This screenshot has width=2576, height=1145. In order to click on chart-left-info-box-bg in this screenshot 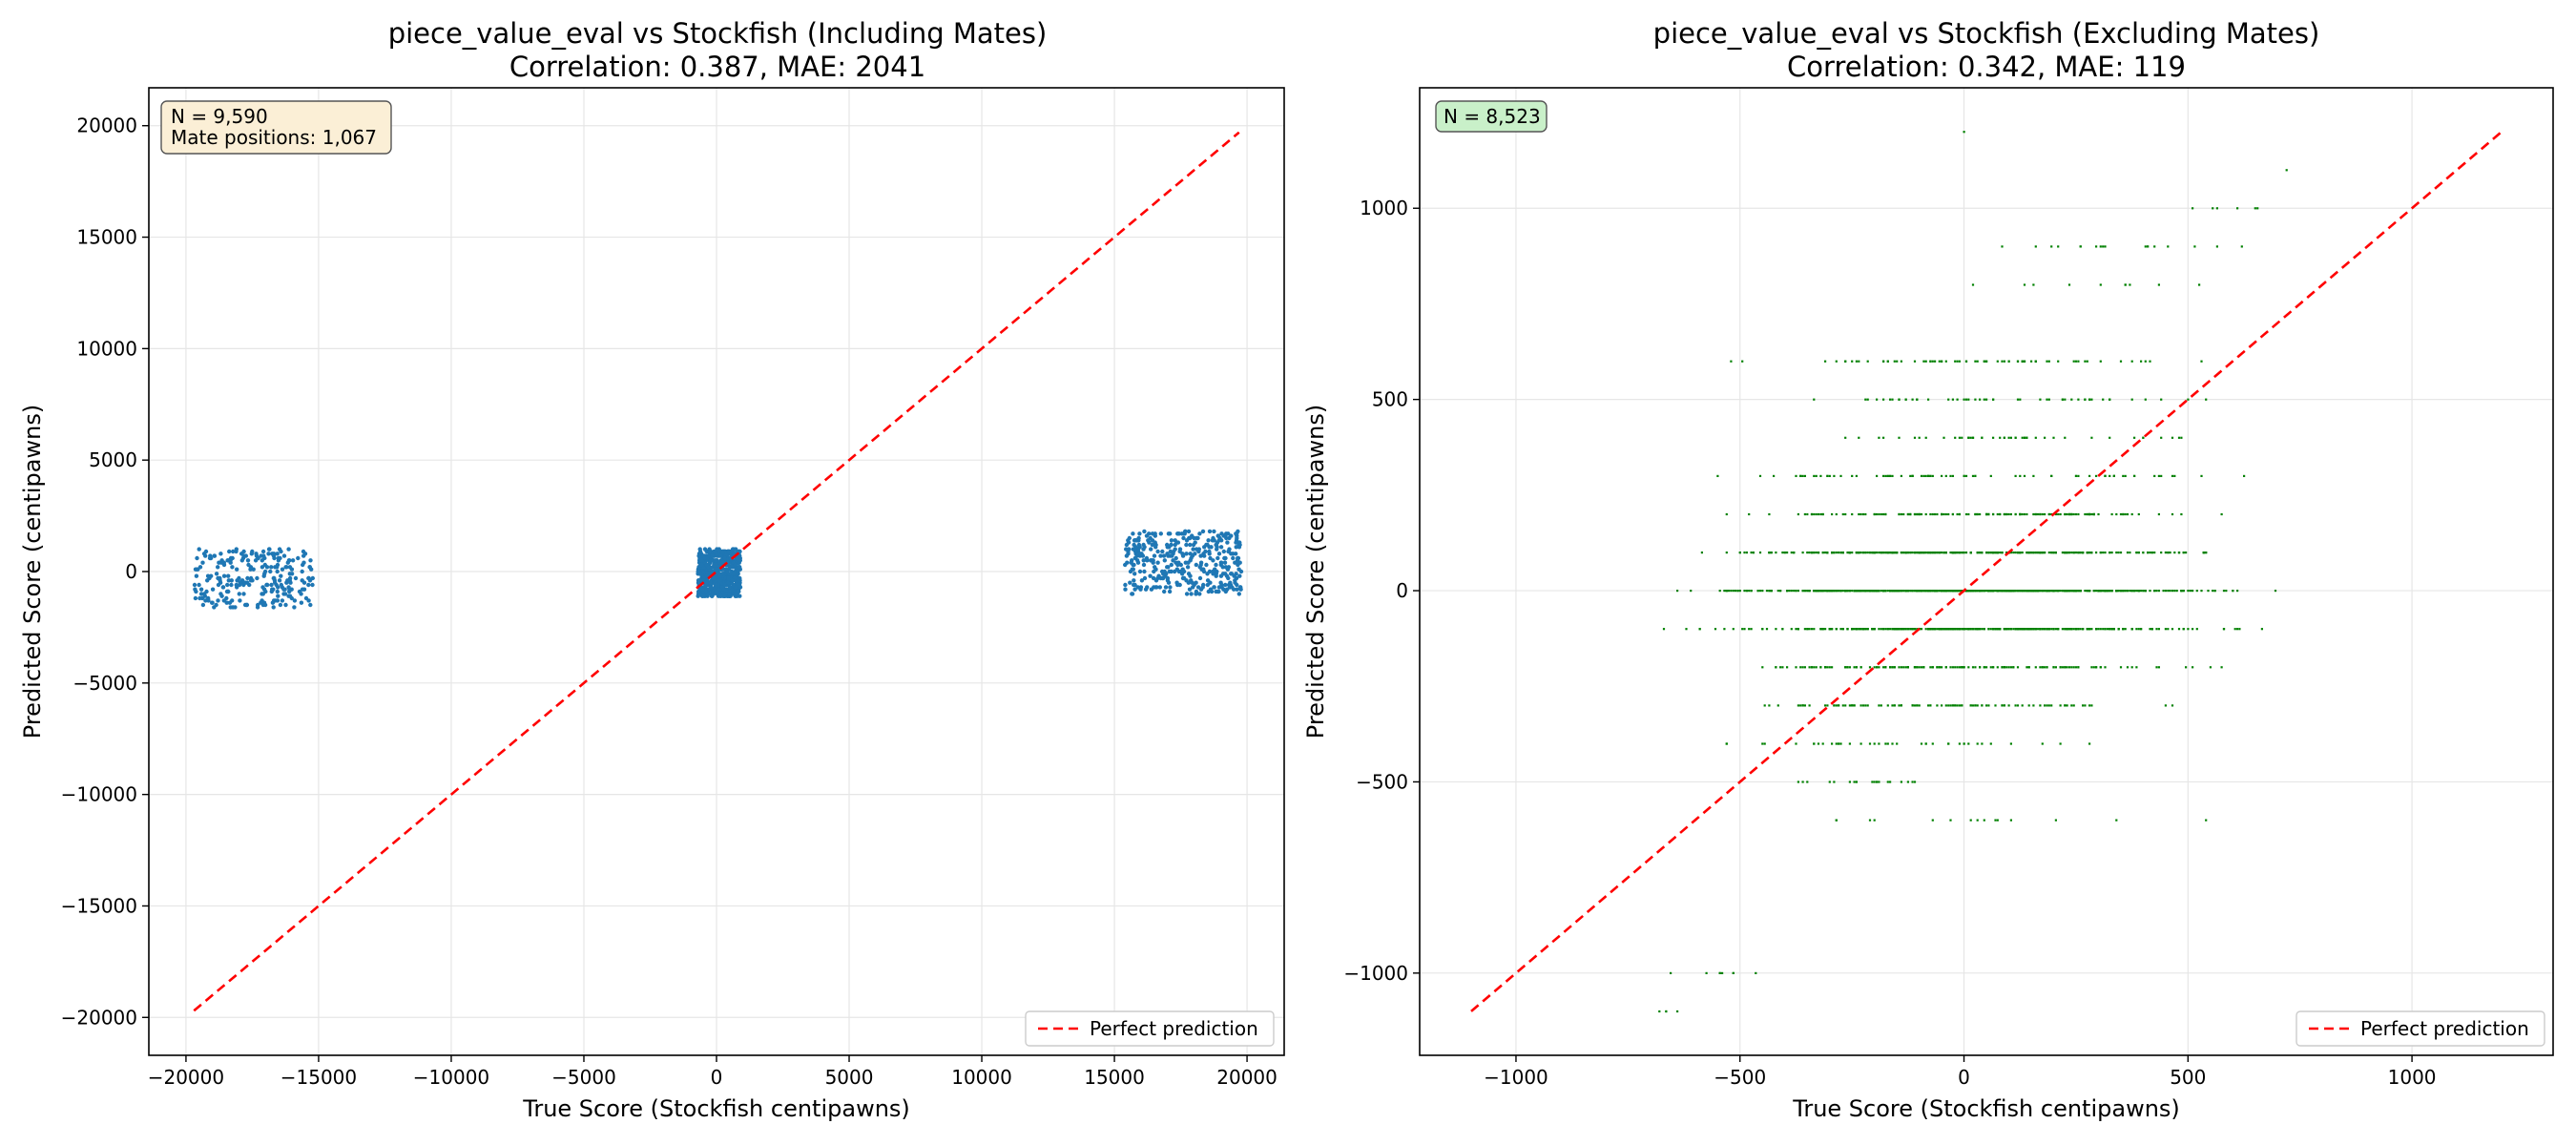, I will do `click(276, 127)`.